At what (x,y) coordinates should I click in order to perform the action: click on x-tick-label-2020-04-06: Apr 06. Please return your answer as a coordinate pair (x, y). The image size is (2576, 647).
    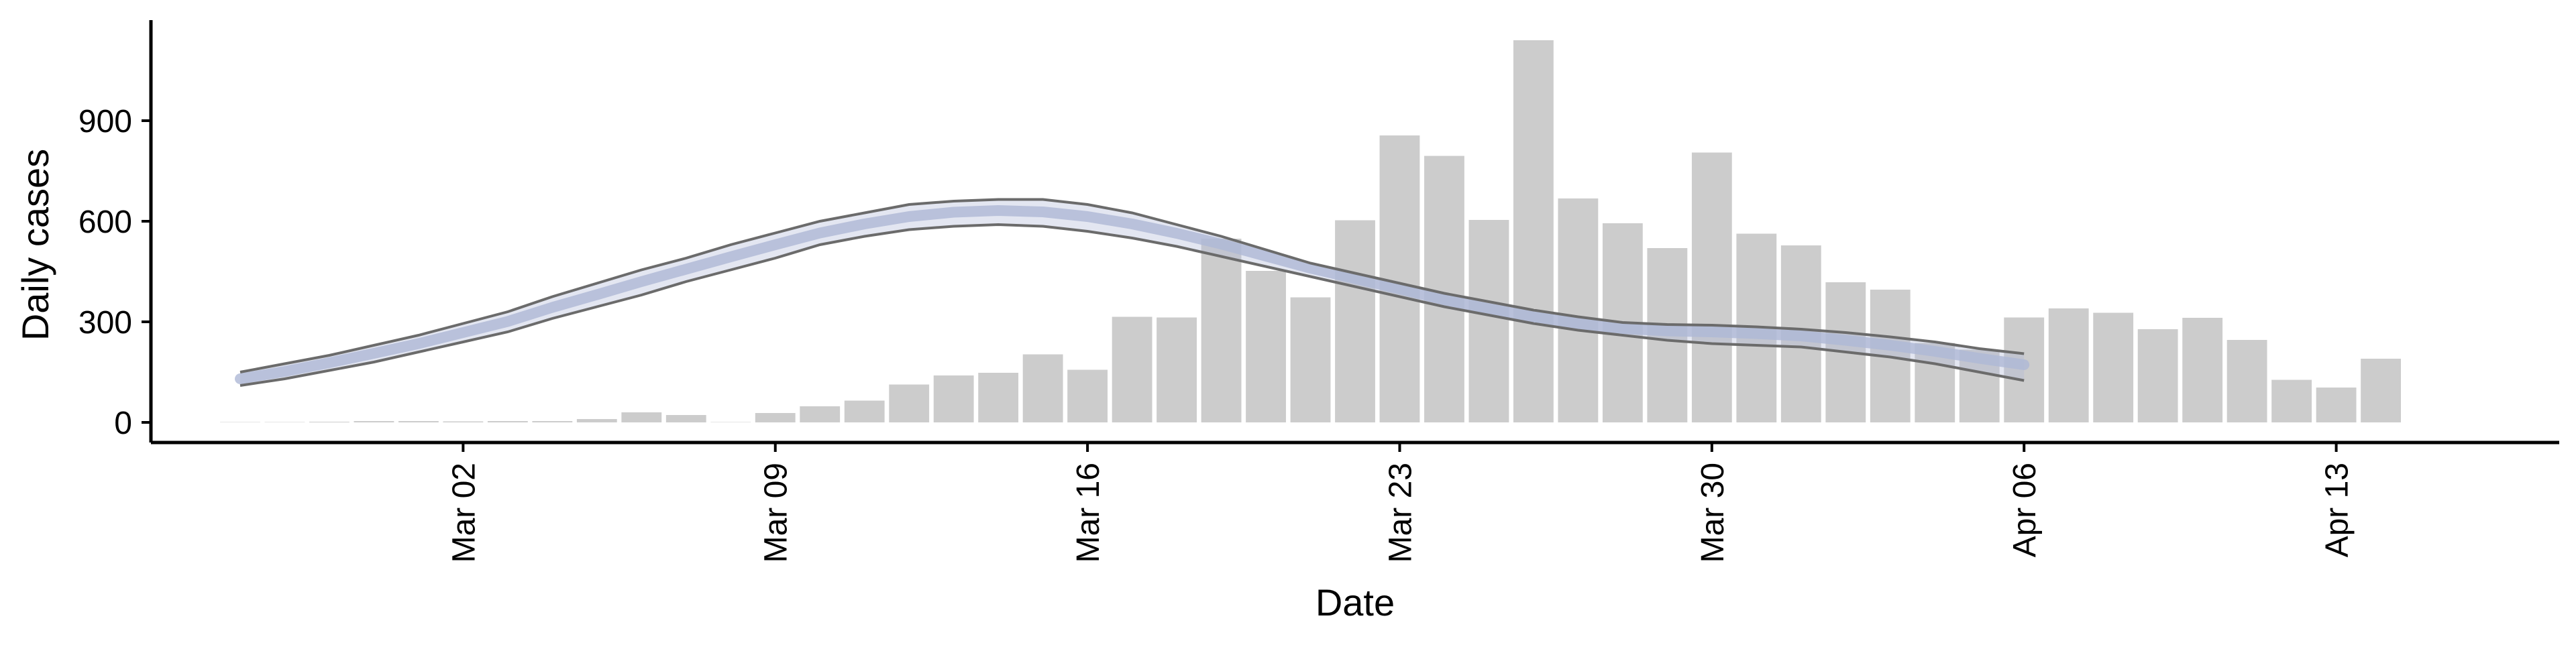
    Looking at the image, I should click on (2025, 510).